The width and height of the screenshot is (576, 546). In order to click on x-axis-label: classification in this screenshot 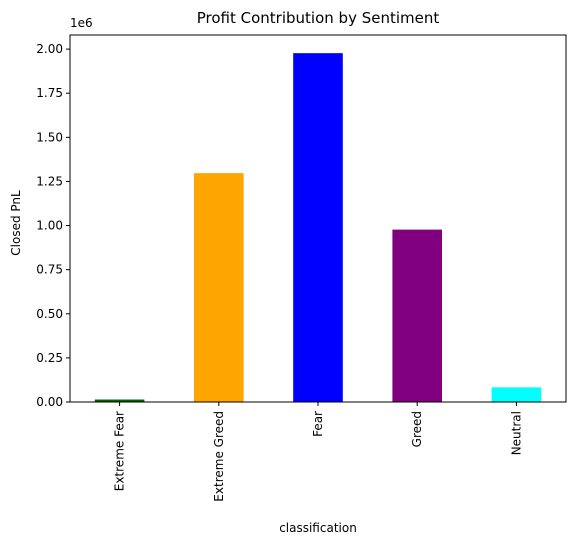, I will do `click(318, 528)`.